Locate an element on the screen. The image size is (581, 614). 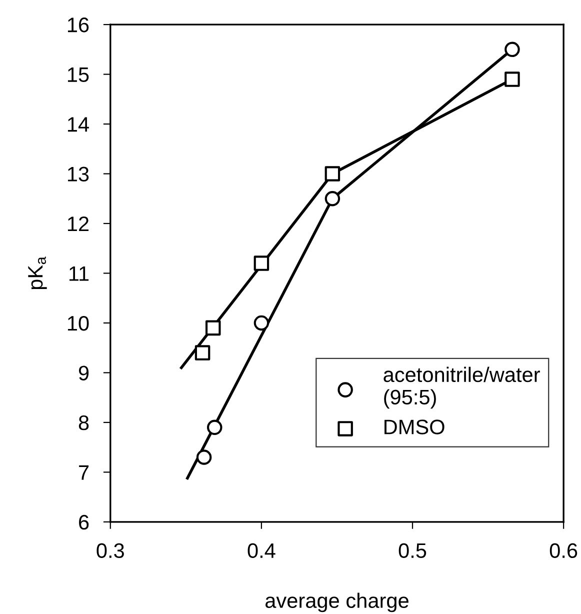
x-tick-label: 0.5 is located at coordinates (412, 550).